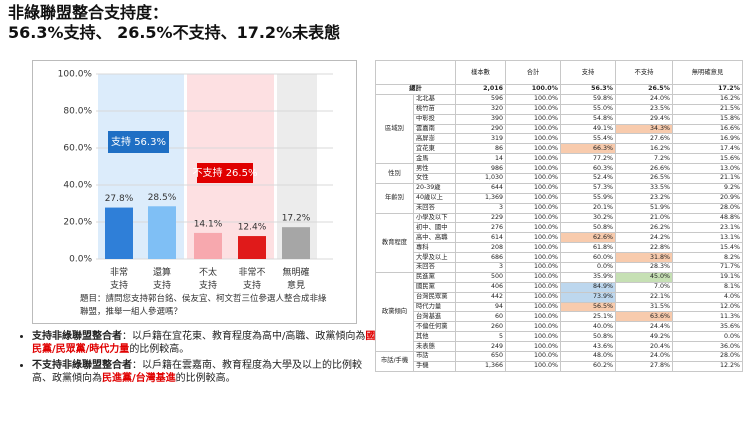  Describe the element at coordinates (644, 208) in the screenshot. I see `cell: 51.9%` at that location.